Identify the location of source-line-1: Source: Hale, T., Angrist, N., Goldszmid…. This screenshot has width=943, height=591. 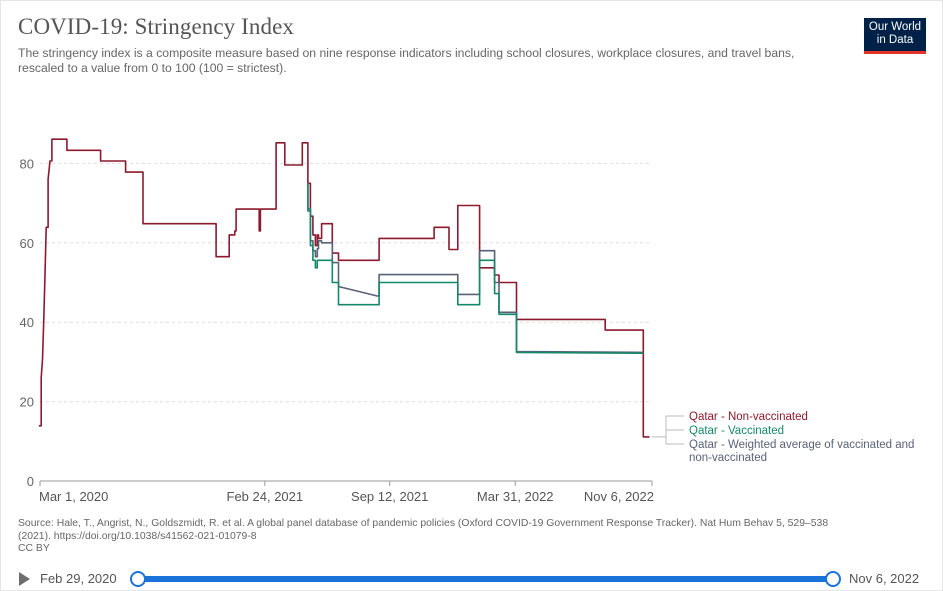
(423, 523).